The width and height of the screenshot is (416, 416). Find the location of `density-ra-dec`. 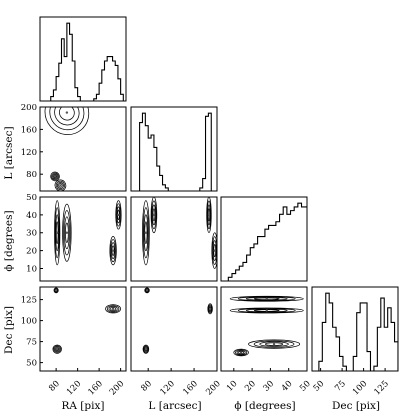

density-ra-dec is located at coordinates (86, 320).